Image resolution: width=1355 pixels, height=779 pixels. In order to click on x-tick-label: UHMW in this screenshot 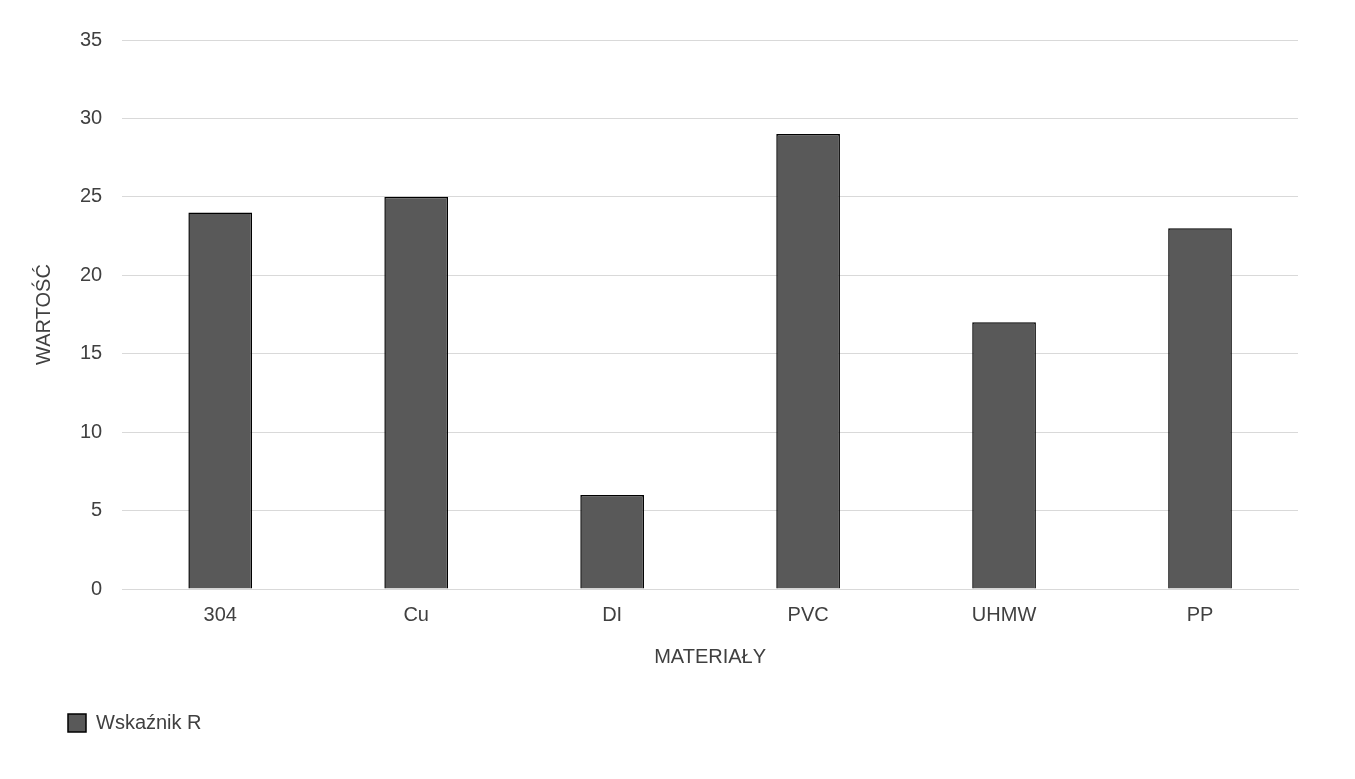, I will do `click(1004, 613)`.